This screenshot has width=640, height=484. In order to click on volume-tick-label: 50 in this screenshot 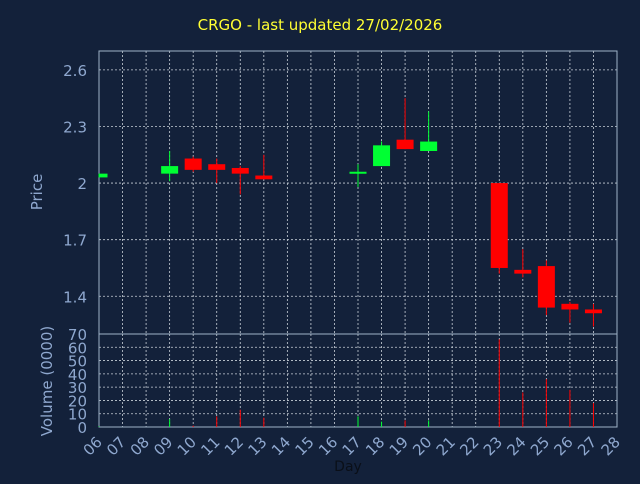, I will do `click(77, 362)`.